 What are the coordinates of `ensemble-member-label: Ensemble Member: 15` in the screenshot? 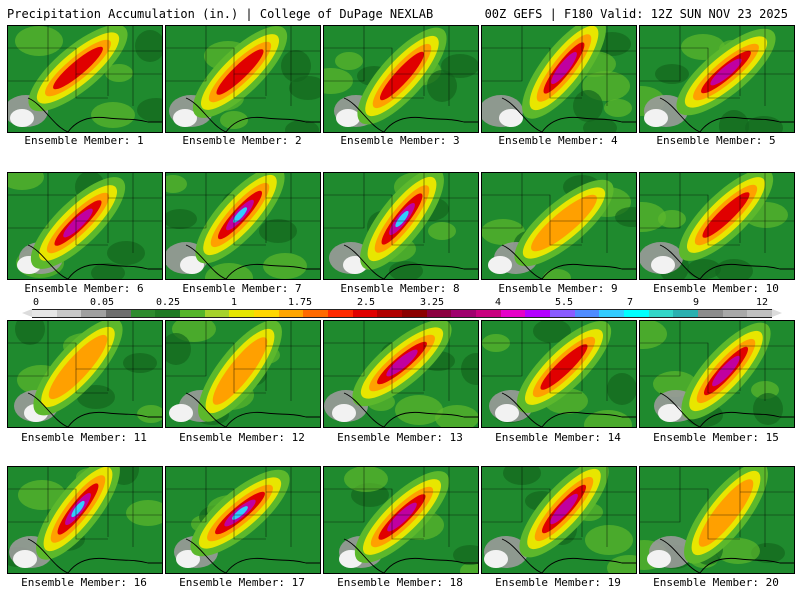 It's located at (716, 437).